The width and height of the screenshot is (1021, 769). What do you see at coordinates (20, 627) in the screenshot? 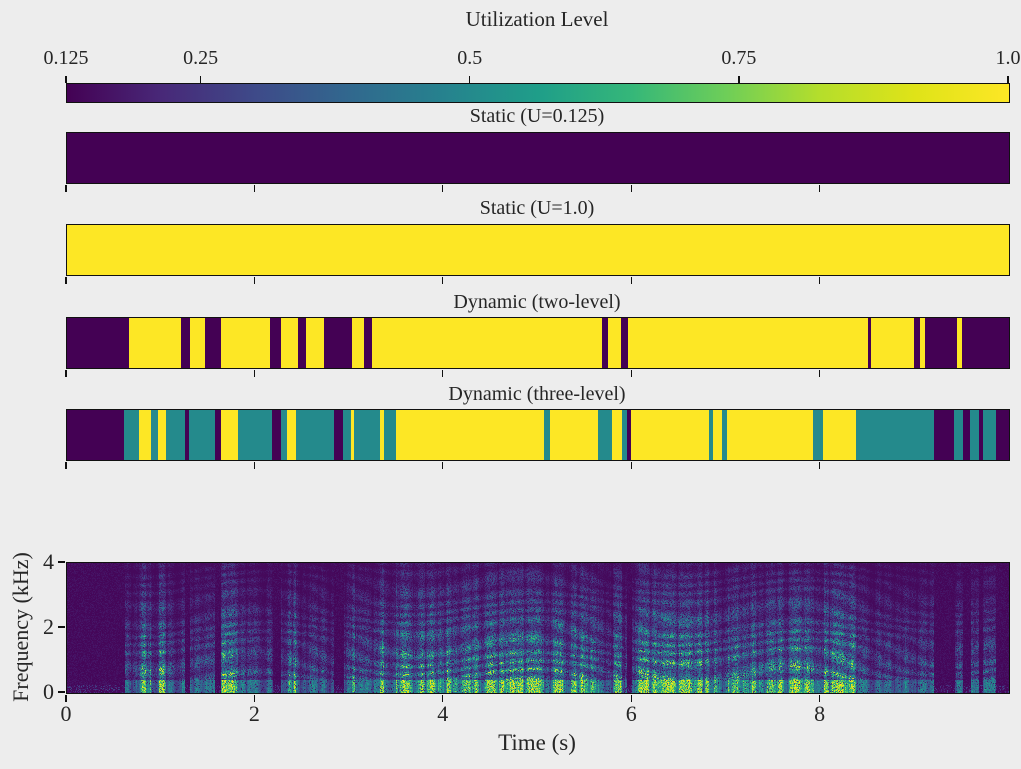
I see `y-axis-label: Frequency (kHz)` at bounding box center [20, 627].